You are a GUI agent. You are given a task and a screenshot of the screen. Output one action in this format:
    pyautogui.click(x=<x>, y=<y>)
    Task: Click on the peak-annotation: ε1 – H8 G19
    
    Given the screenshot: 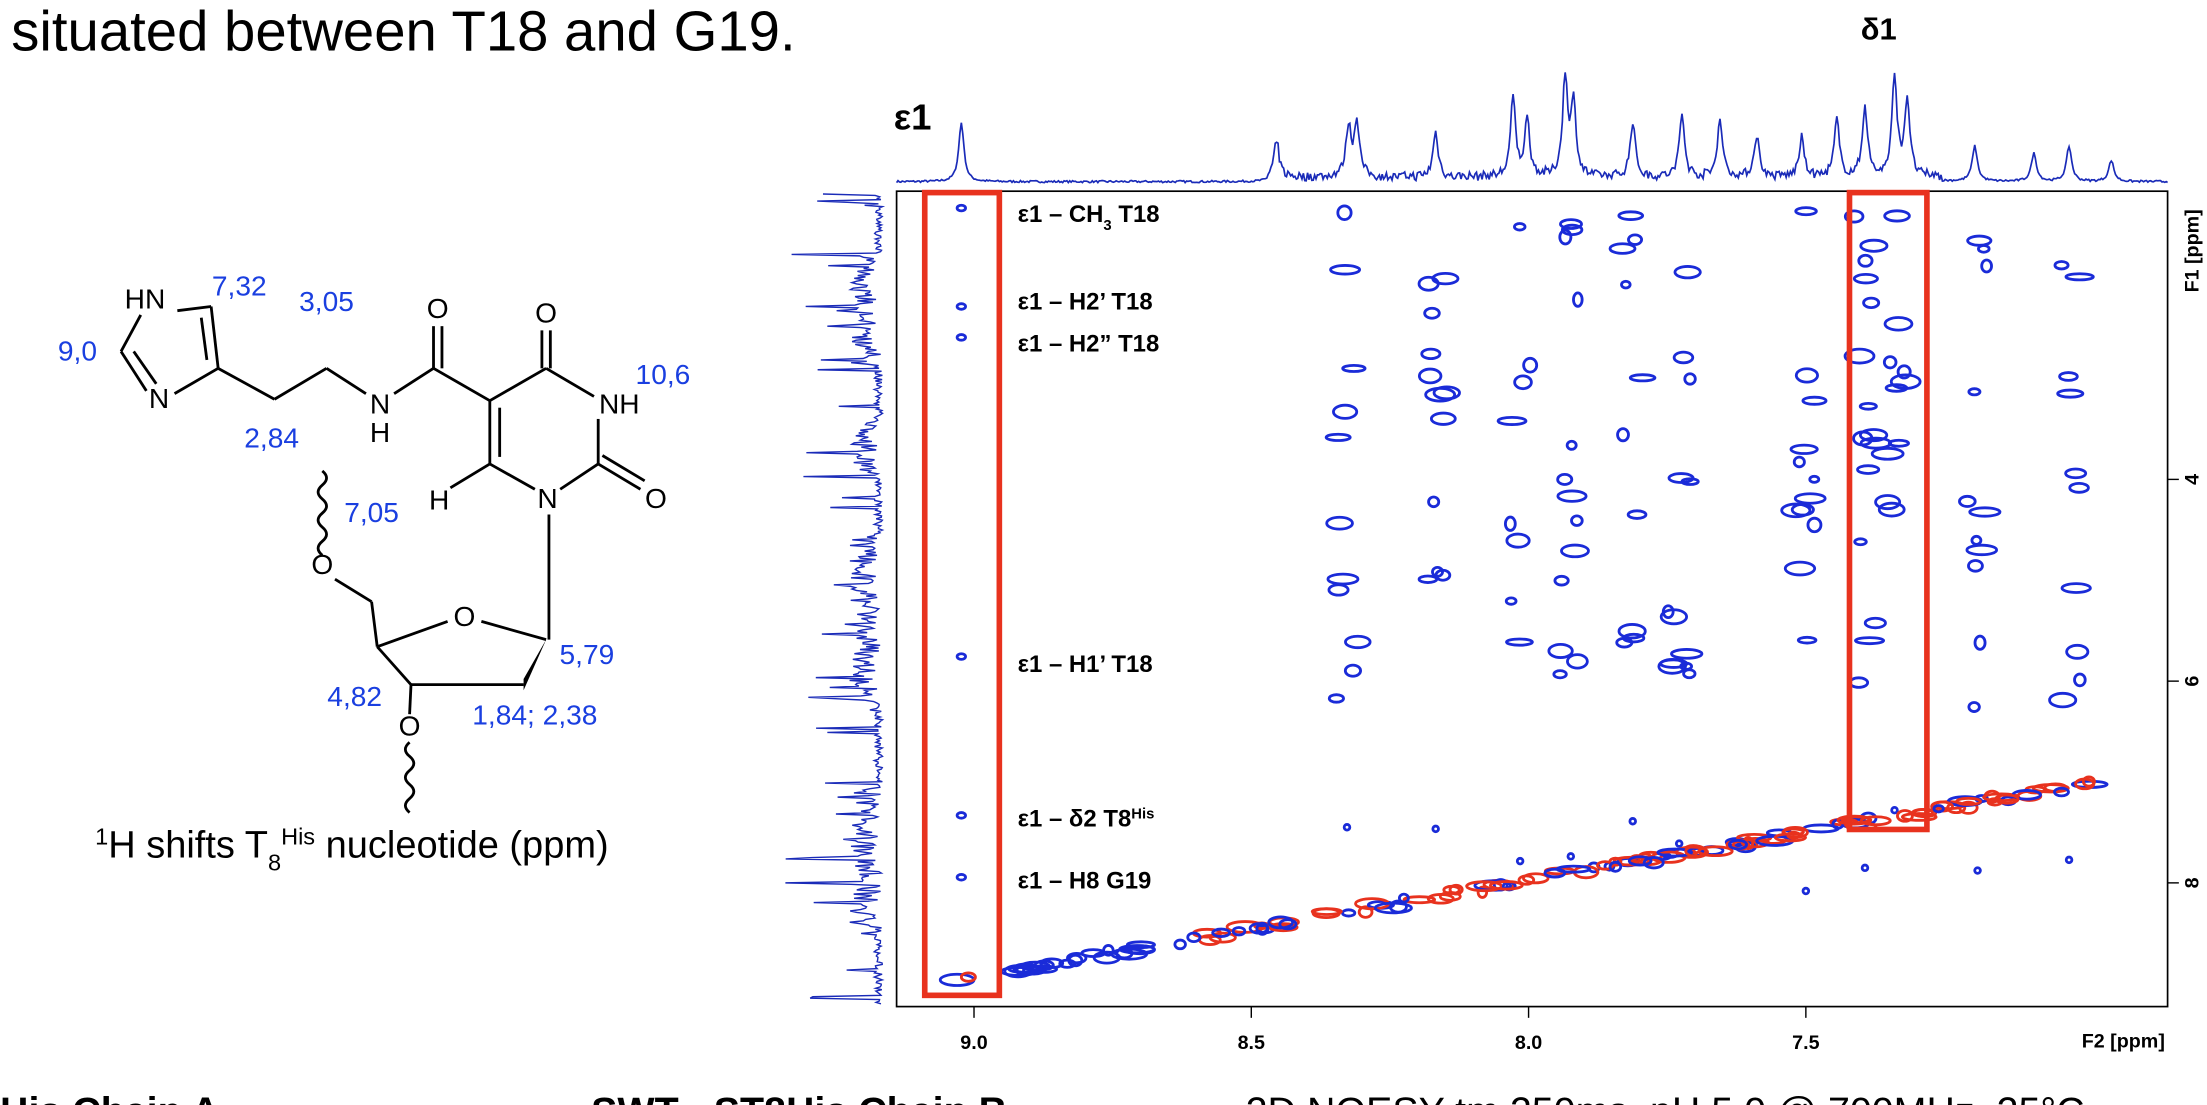 What is the action you would take?
    pyautogui.click(x=1085, y=881)
    